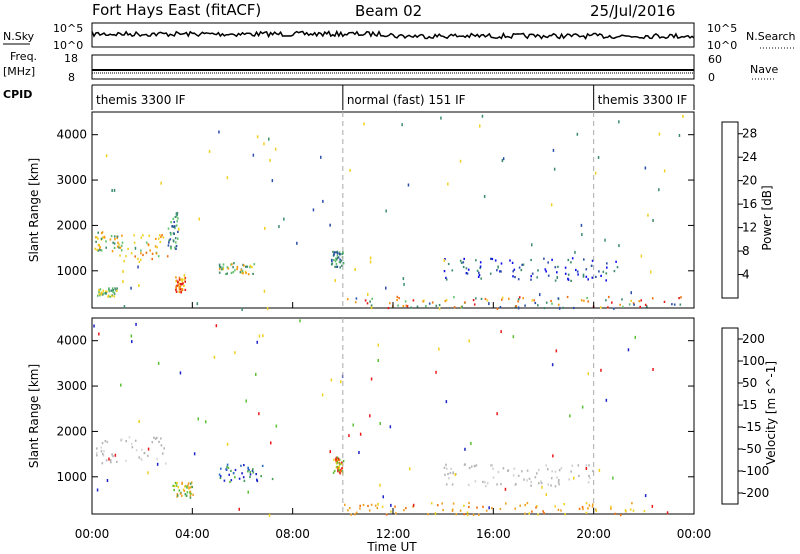 This screenshot has width=800, height=554. I want to click on colorbar-tick-label: 24, so click(749, 157).